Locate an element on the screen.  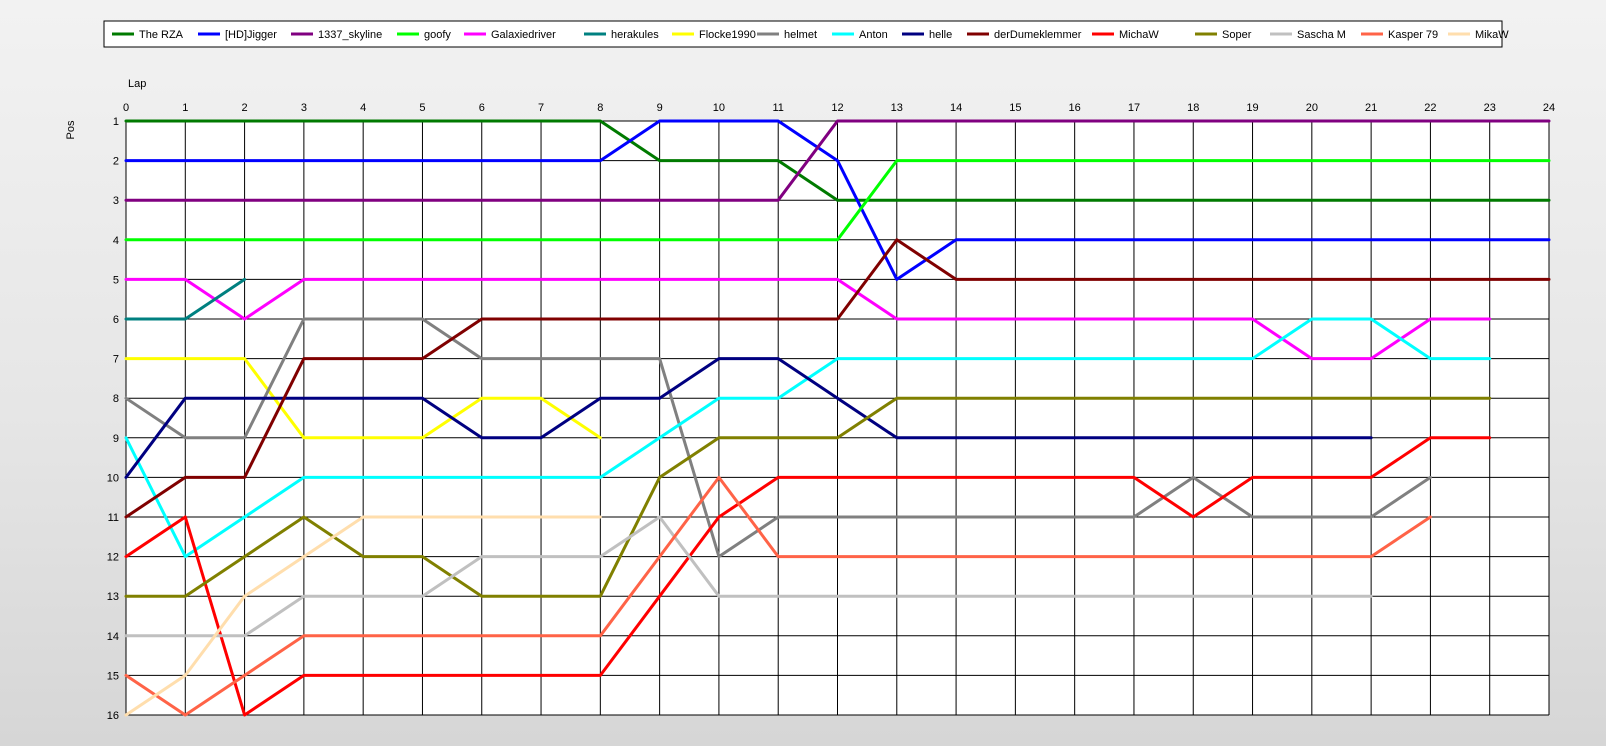
legend-label: derDumeklemmer is located at coordinates (1038, 35).